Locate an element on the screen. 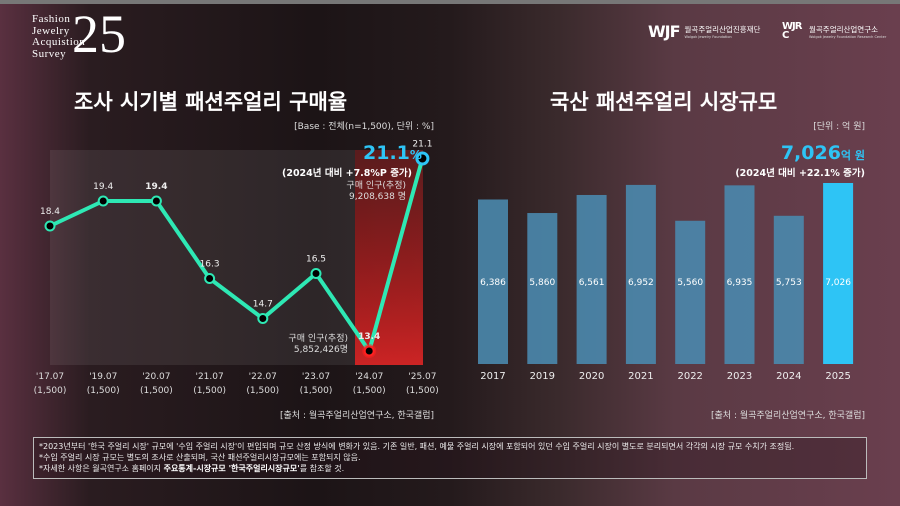 Image resolution: width=900 pixels, height=506 pixels. data-label: 21.1 is located at coordinates (422, 145).